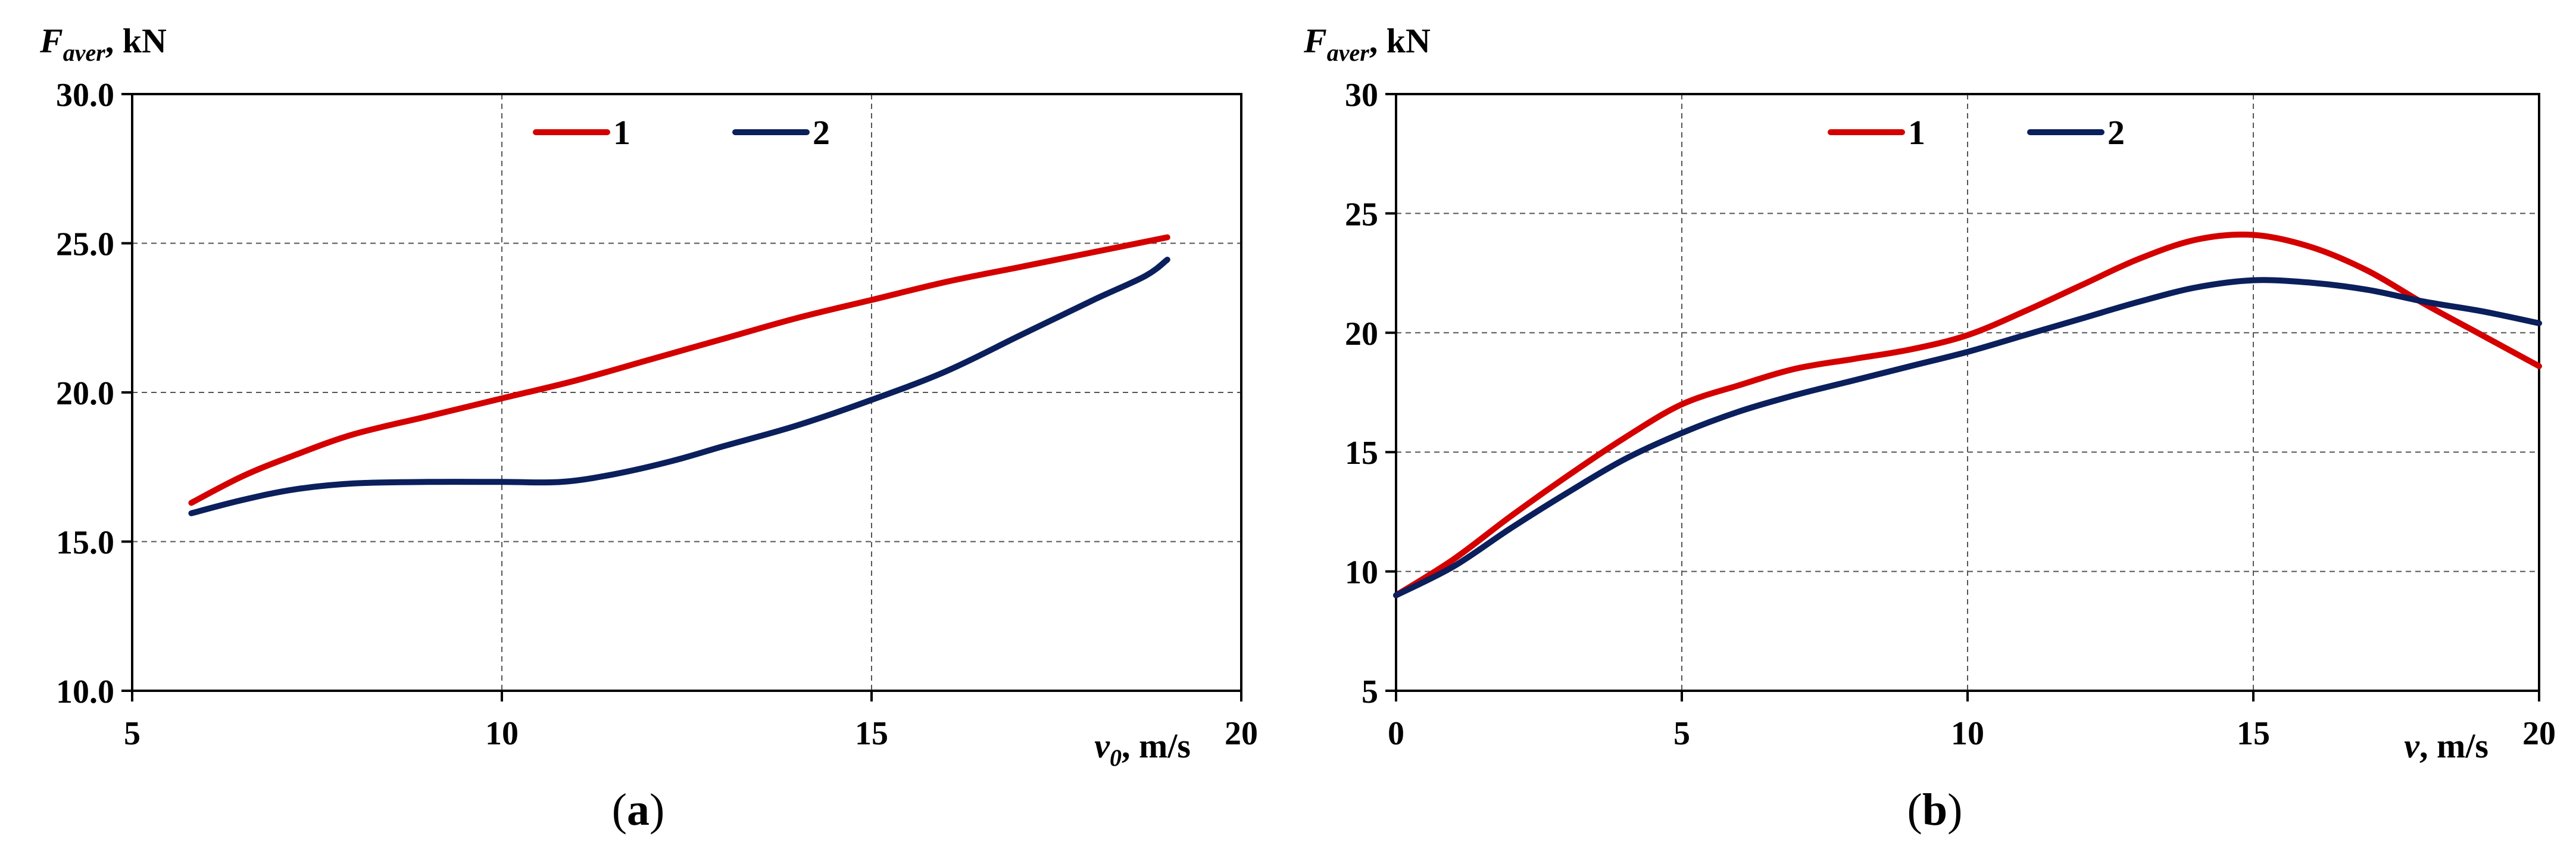 This screenshot has width=2576, height=845. Describe the element at coordinates (1361, 453) in the screenshot. I see `y-tick-label: 15` at that location.